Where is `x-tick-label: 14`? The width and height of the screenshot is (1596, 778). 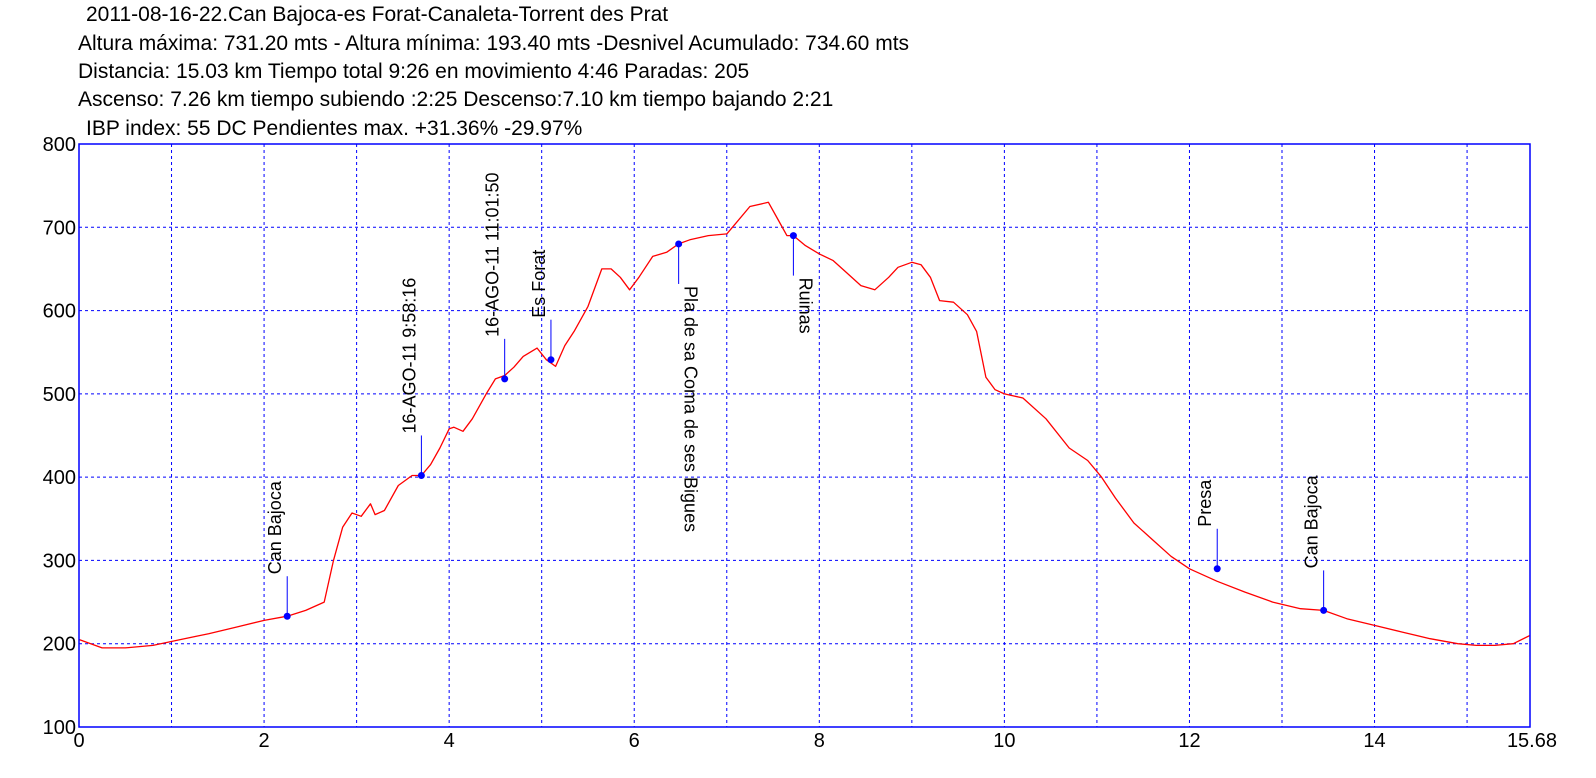 x-tick-label: 14 is located at coordinates (1374, 741).